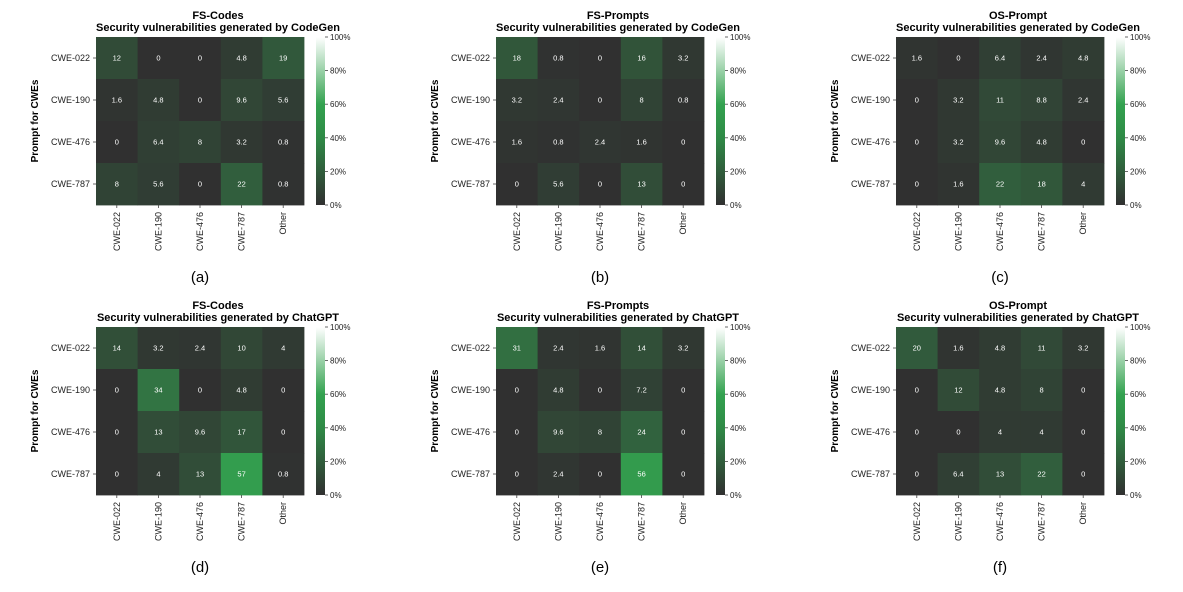 This screenshot has height=592, width=1183. What do you see at coordinates (200, 521) in the screenshot?
I see `x-tick-label: CWE-476` at bounding box center [200, 521].